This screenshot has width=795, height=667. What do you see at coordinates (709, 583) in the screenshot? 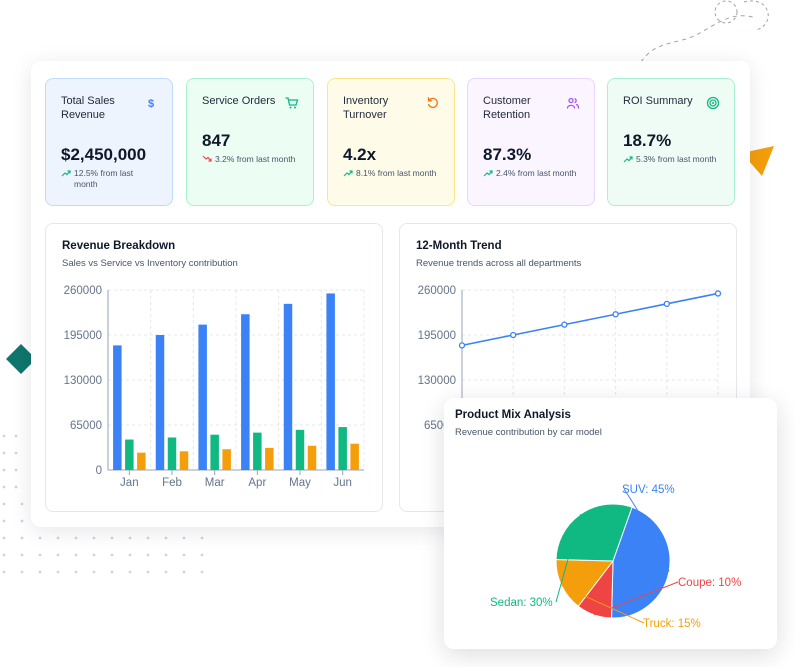
I see `pie-label: Coupe: 10%` at bounding box center [709, 583].